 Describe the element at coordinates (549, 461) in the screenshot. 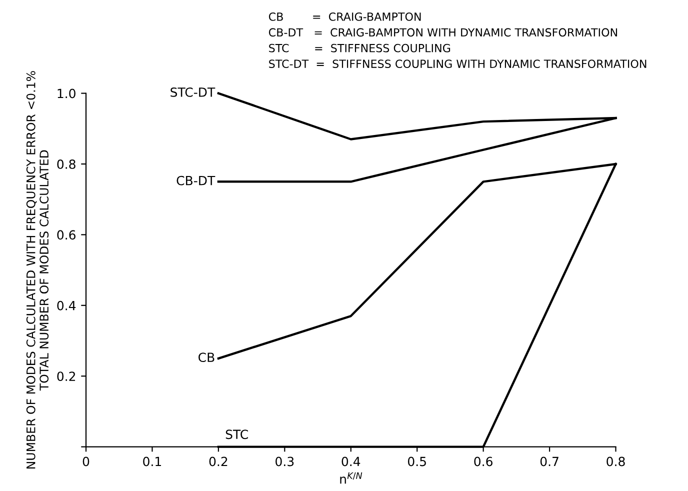

I see `x-tick-label: 0.7` at that location.